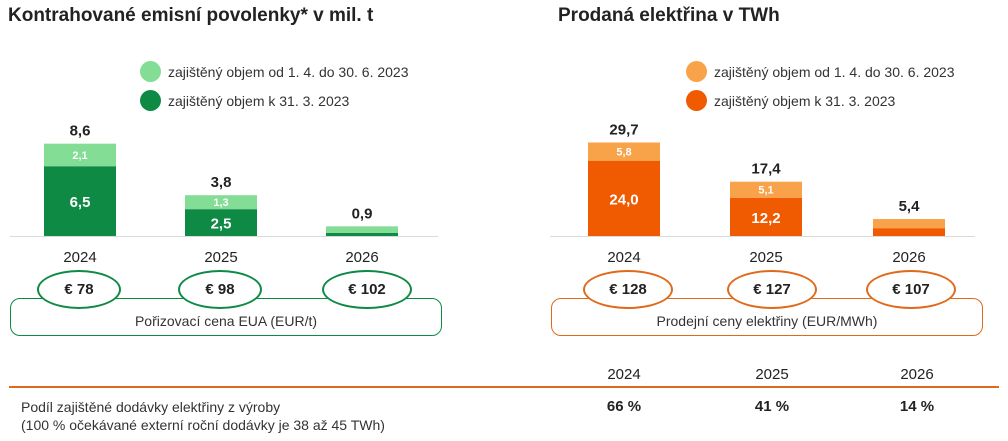 This screenshot has width=1008, height=441. Describe the element at coordinates (696, 100) in the screenshot. I see `legend-dot-dark-orange-icon` at that location.